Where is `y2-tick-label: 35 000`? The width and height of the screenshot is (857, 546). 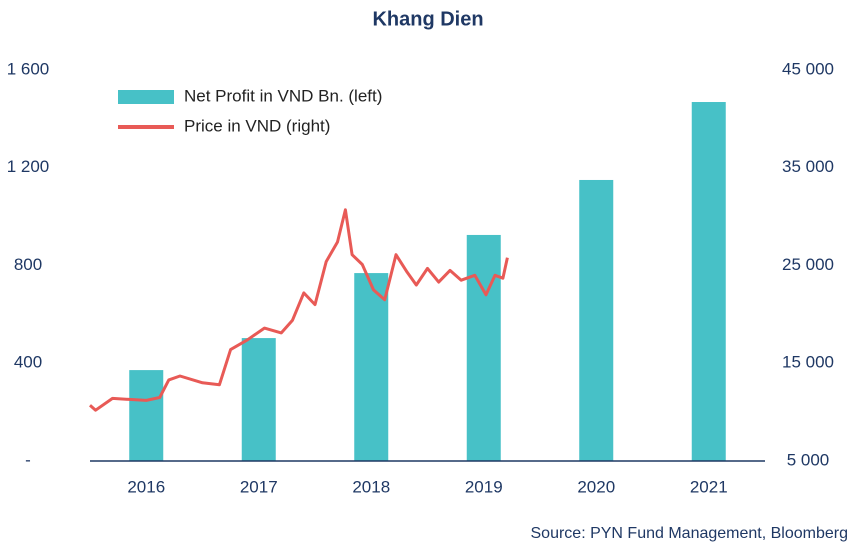
y2-tick-label: 35 000 is located at coordinates (808, 166).